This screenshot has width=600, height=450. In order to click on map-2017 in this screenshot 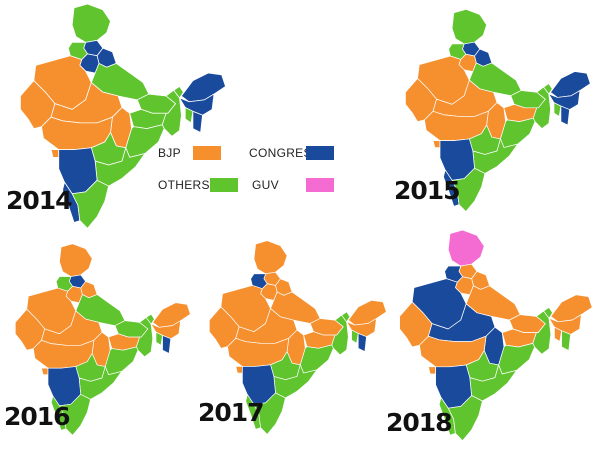, I will do `click(297, 340)`.